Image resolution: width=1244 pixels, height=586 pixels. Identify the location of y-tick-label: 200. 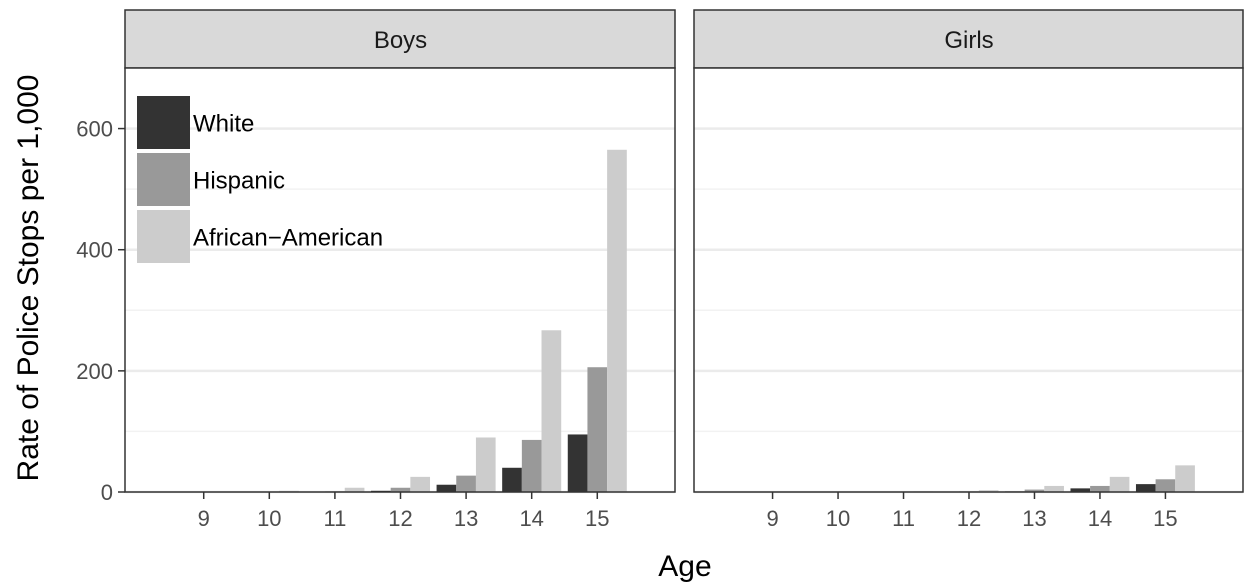
(94, 371).